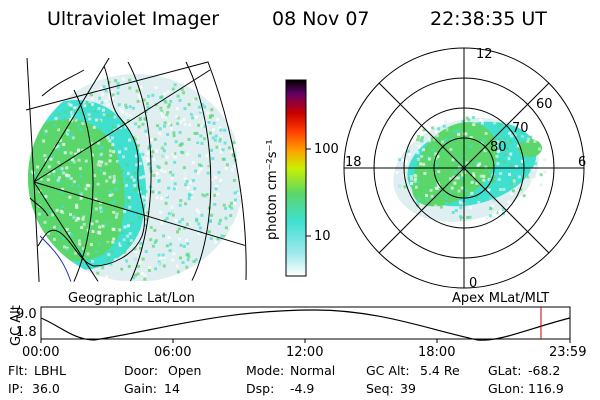  What do you see at coordinates (530, 148) in the screenshot?
I see `polar-aurora-spot` at bounding box center [530, 148].